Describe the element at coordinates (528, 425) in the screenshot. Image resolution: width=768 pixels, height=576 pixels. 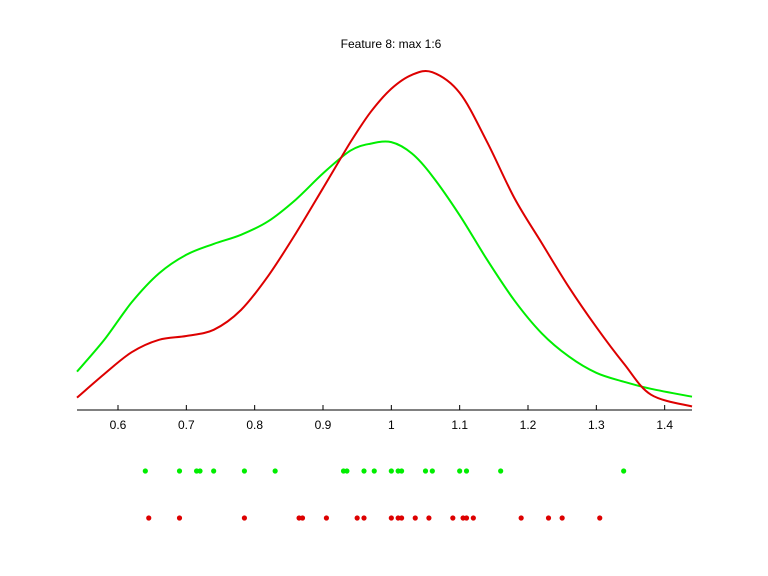
I see `x-tick-label: 1.2` at that location.